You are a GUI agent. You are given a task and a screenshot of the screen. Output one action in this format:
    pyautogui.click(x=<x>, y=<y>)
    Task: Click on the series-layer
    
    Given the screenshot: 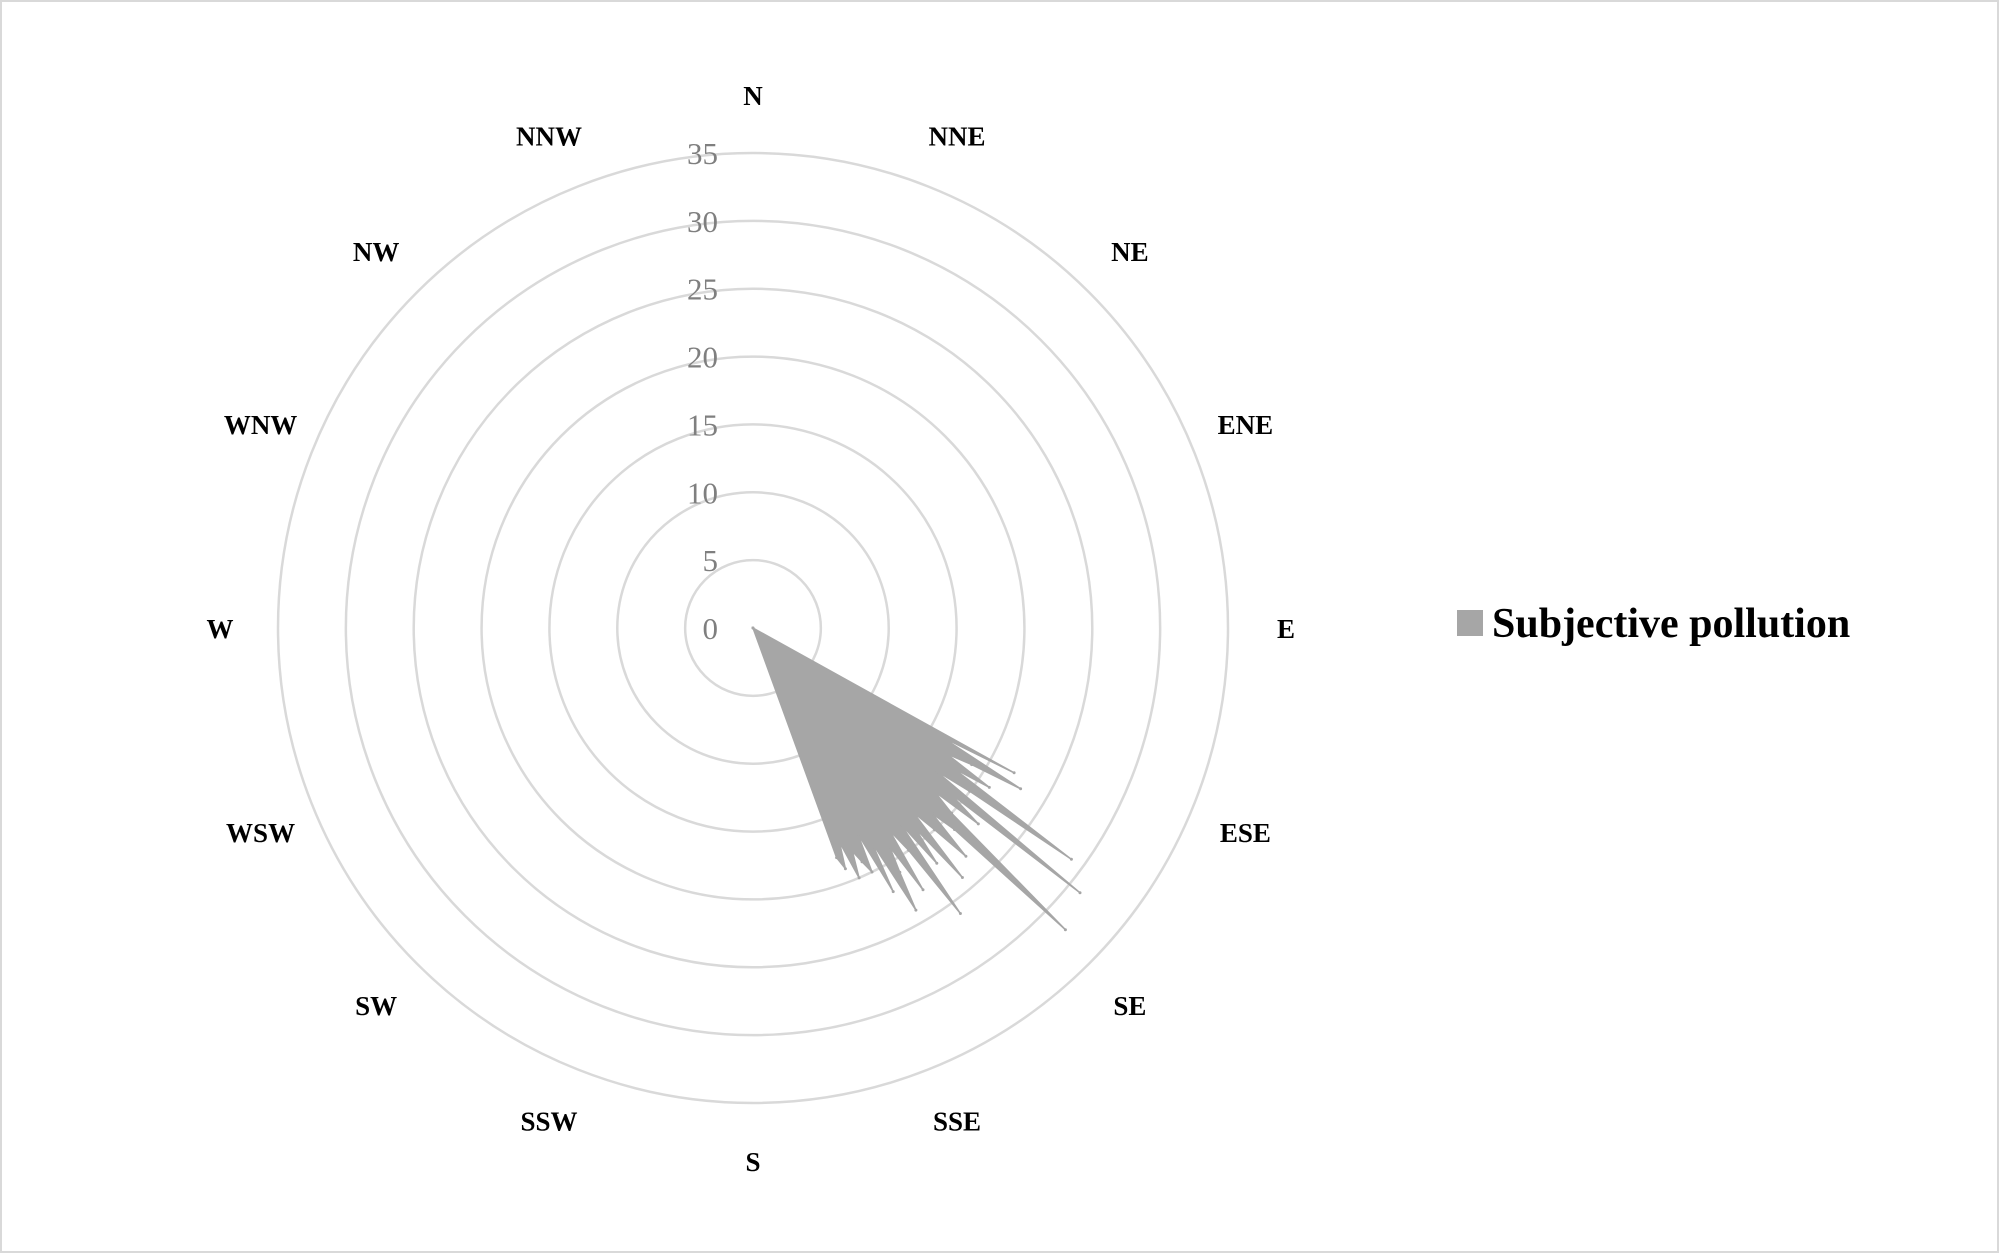 What is the action you would take?
    pyautogui.click(x=916, y=779)
    